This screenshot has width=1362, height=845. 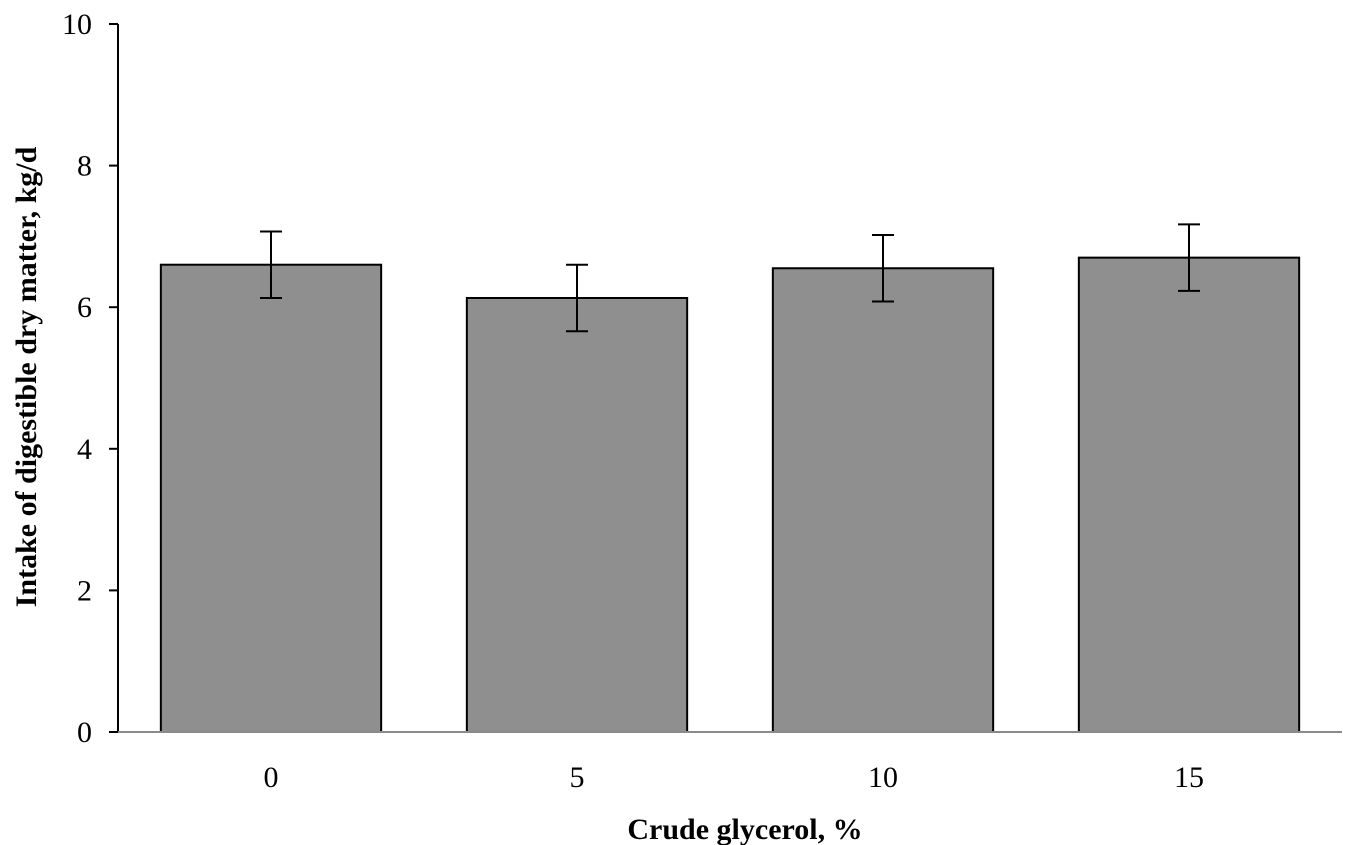 What do you see at coordinates (84, 732) in the screenshot?
I see `y-tick-label-0: 0` at bounding box center [84, 732].